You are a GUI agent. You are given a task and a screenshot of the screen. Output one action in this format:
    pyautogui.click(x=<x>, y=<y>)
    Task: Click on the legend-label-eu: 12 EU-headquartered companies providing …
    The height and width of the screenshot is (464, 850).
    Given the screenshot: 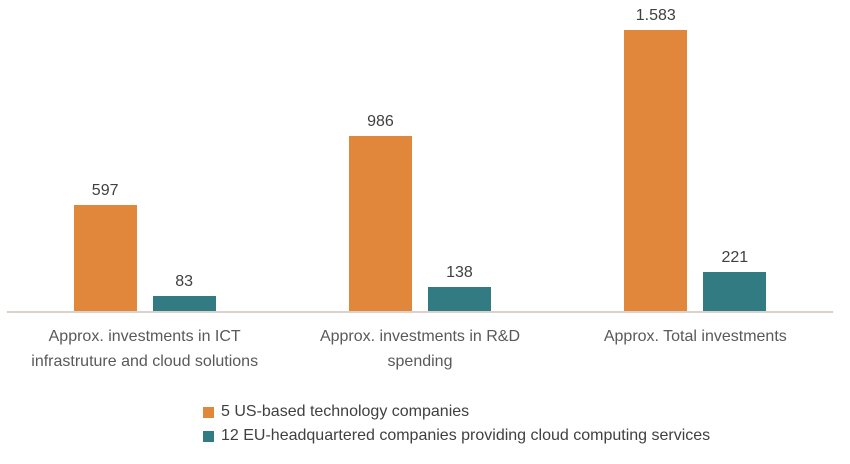 What is the action you would take?
    pyautogui.click(x=466, y=435)
    